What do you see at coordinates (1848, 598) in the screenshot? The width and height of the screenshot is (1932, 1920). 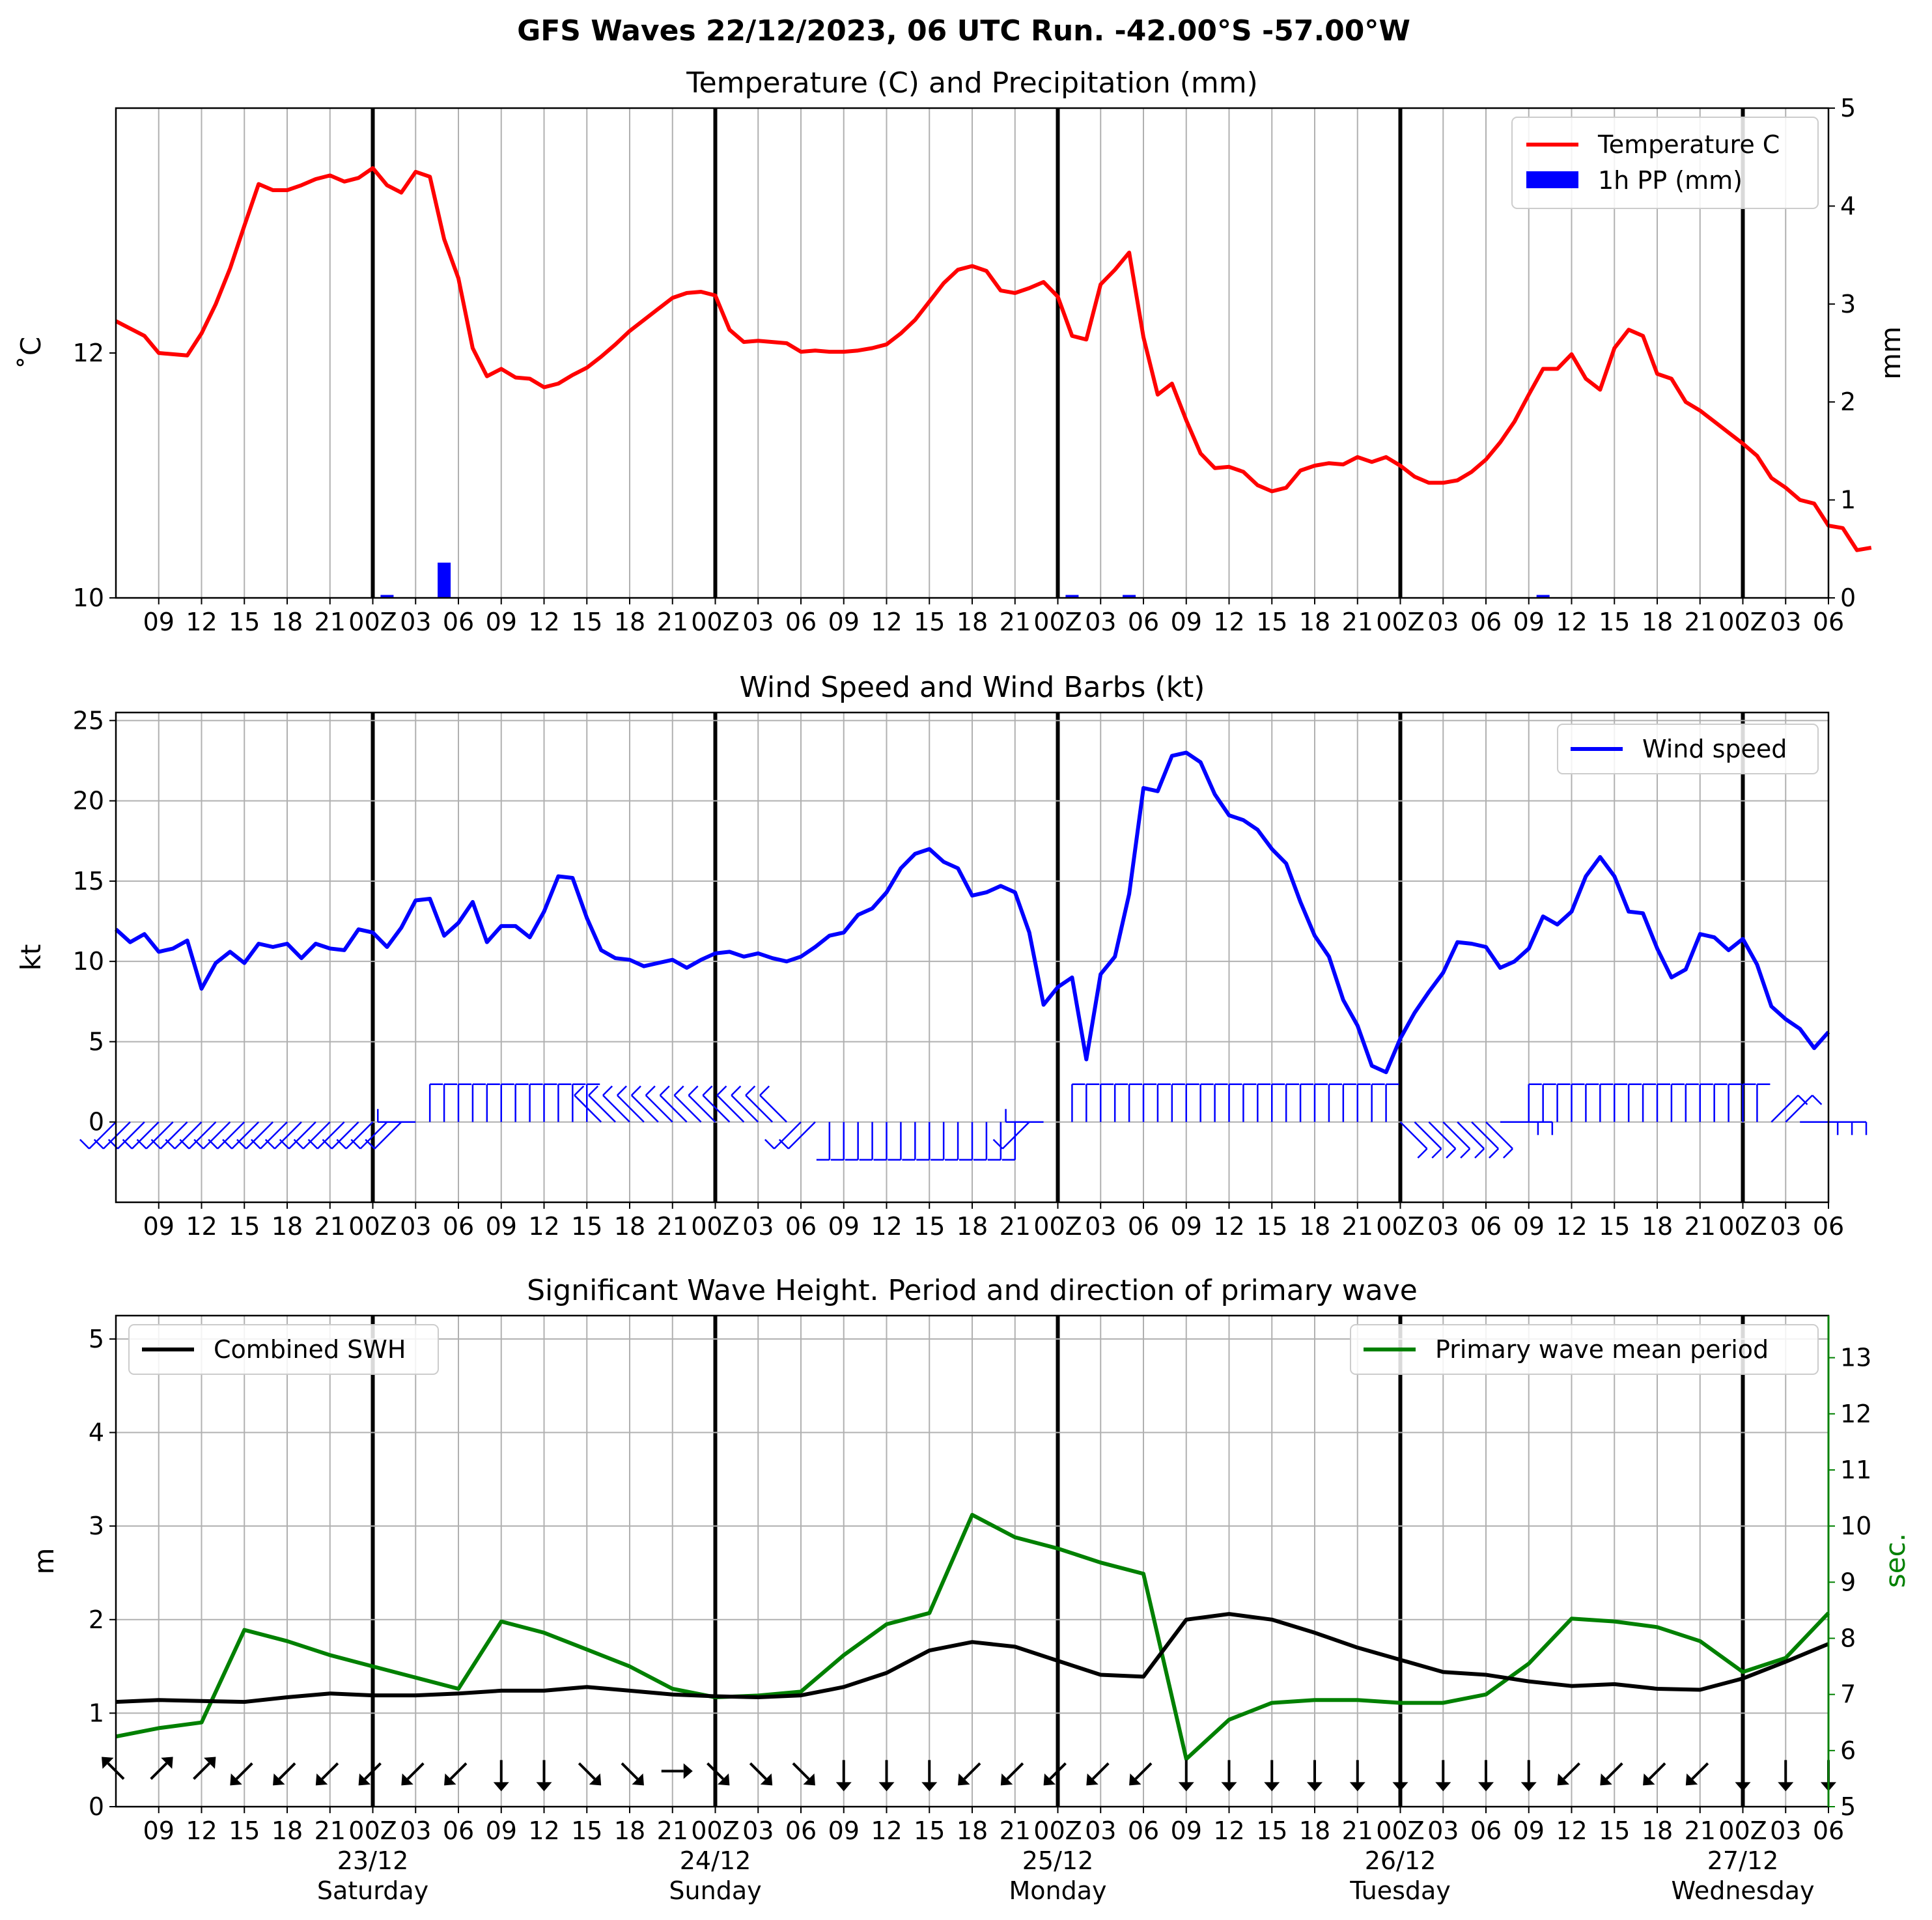 I see `y-right-tick-label: 0` at bounding box center [1848, 598].